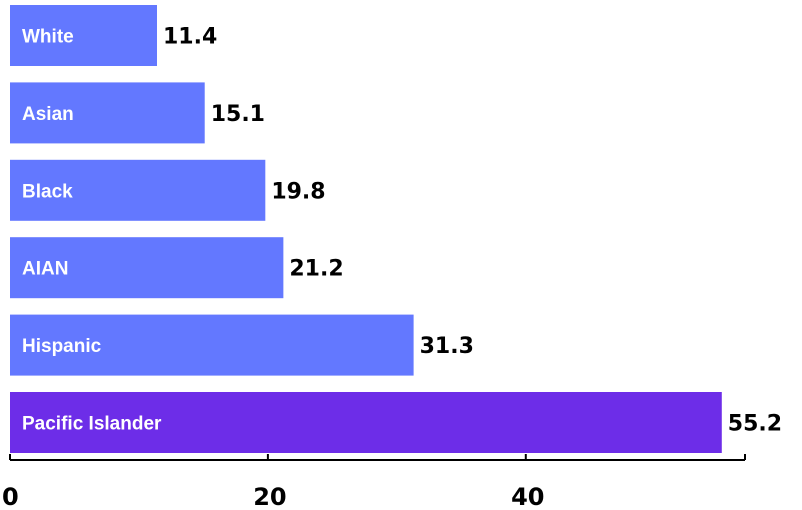 The width and height of the screenshot is (802, 510). What do you see at coordinates (447, 346) in the screenshot?
I see `value-label-hispanic: 31.3` at bounding box center [447, 346].